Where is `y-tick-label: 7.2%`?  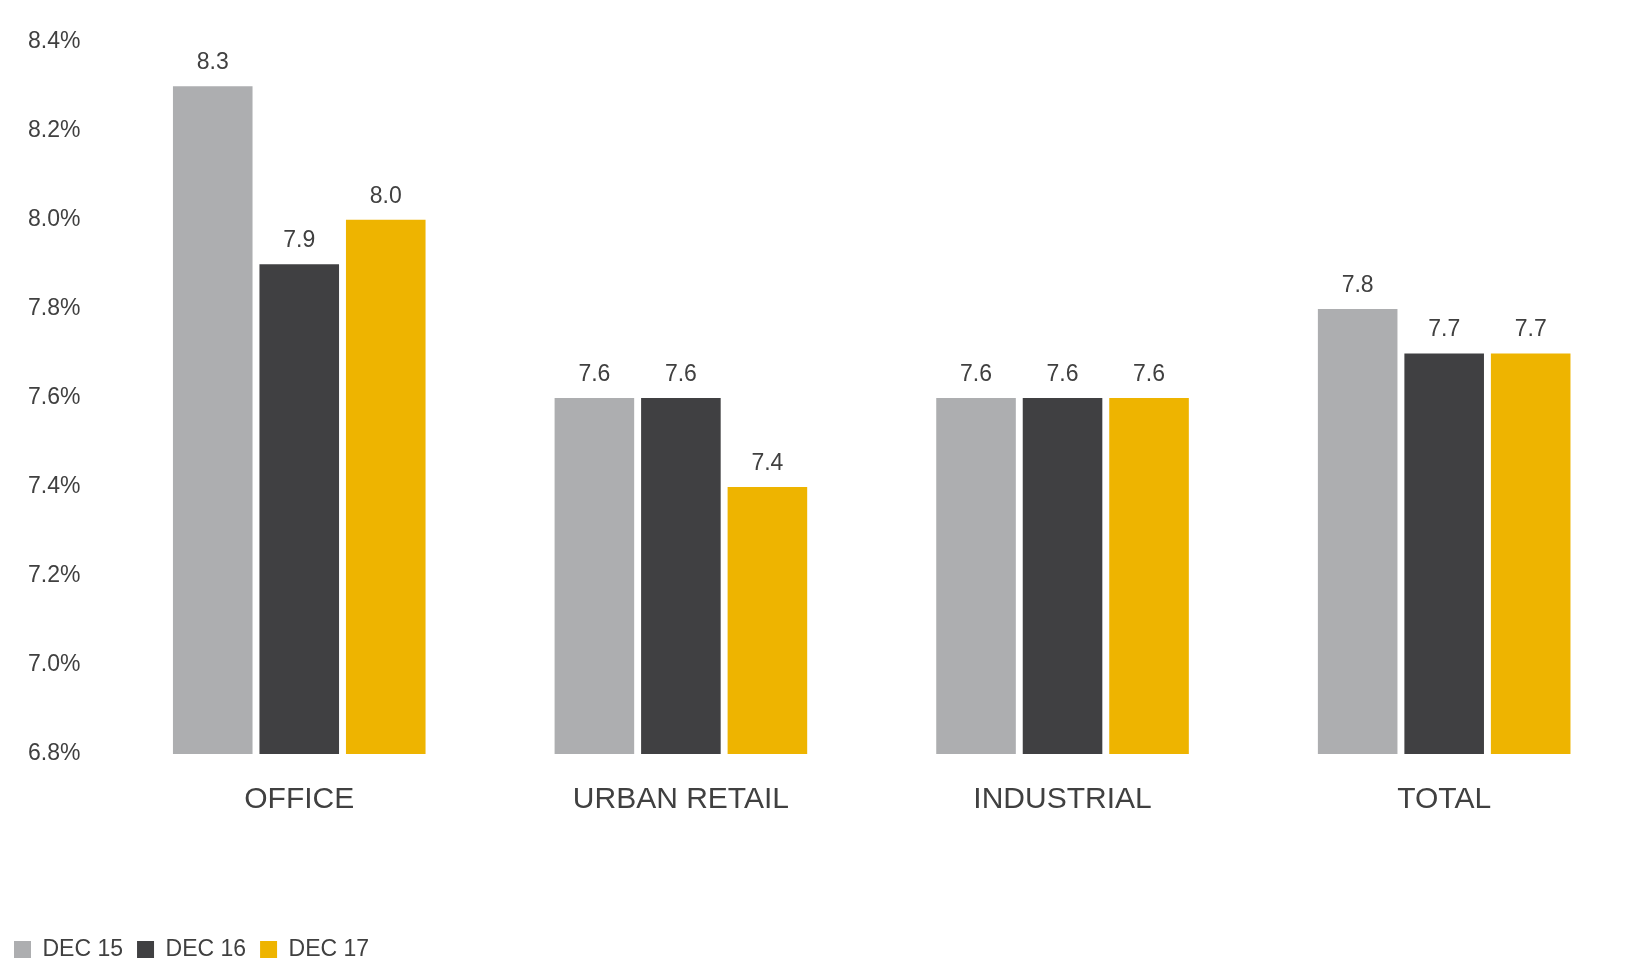 y-tick-label: 7.2% is located at coordinates (54, 574).